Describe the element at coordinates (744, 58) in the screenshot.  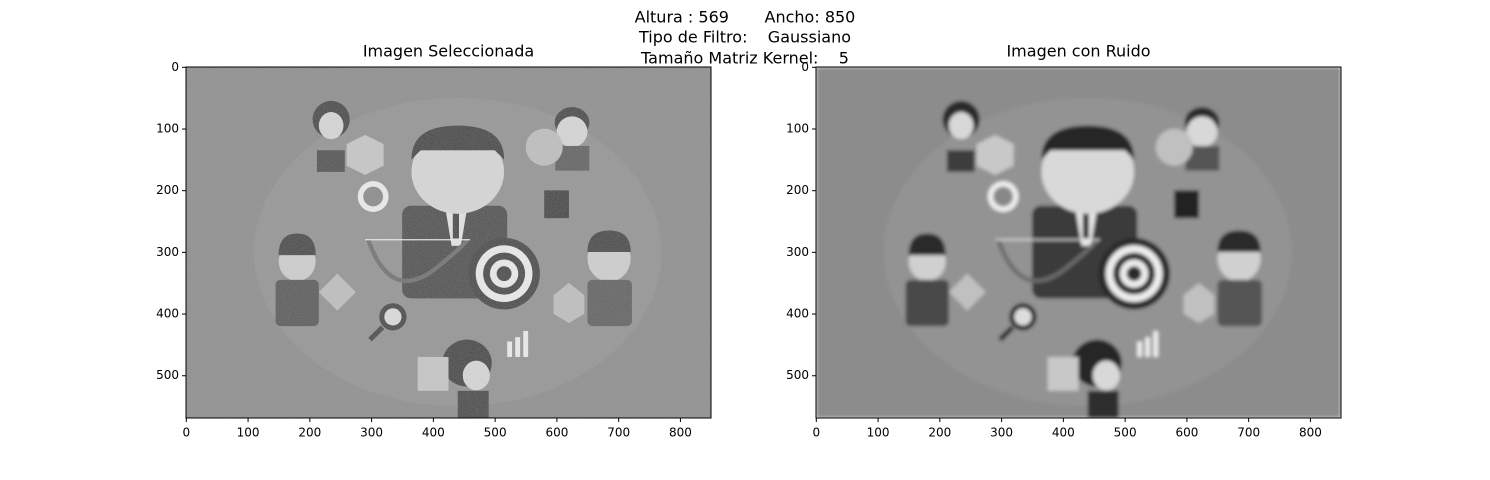
I see `suptitle-line: Tamaño Matriz Kernel: 5` at that location.